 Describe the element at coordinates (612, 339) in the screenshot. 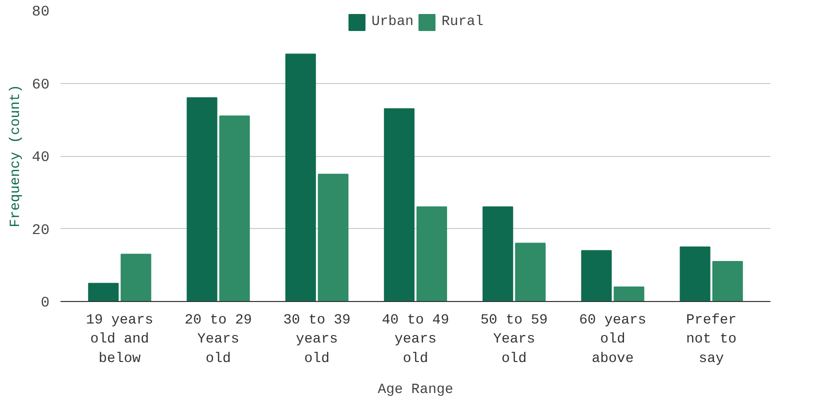

I see `x-tick-label: 60 years old above` at that location.